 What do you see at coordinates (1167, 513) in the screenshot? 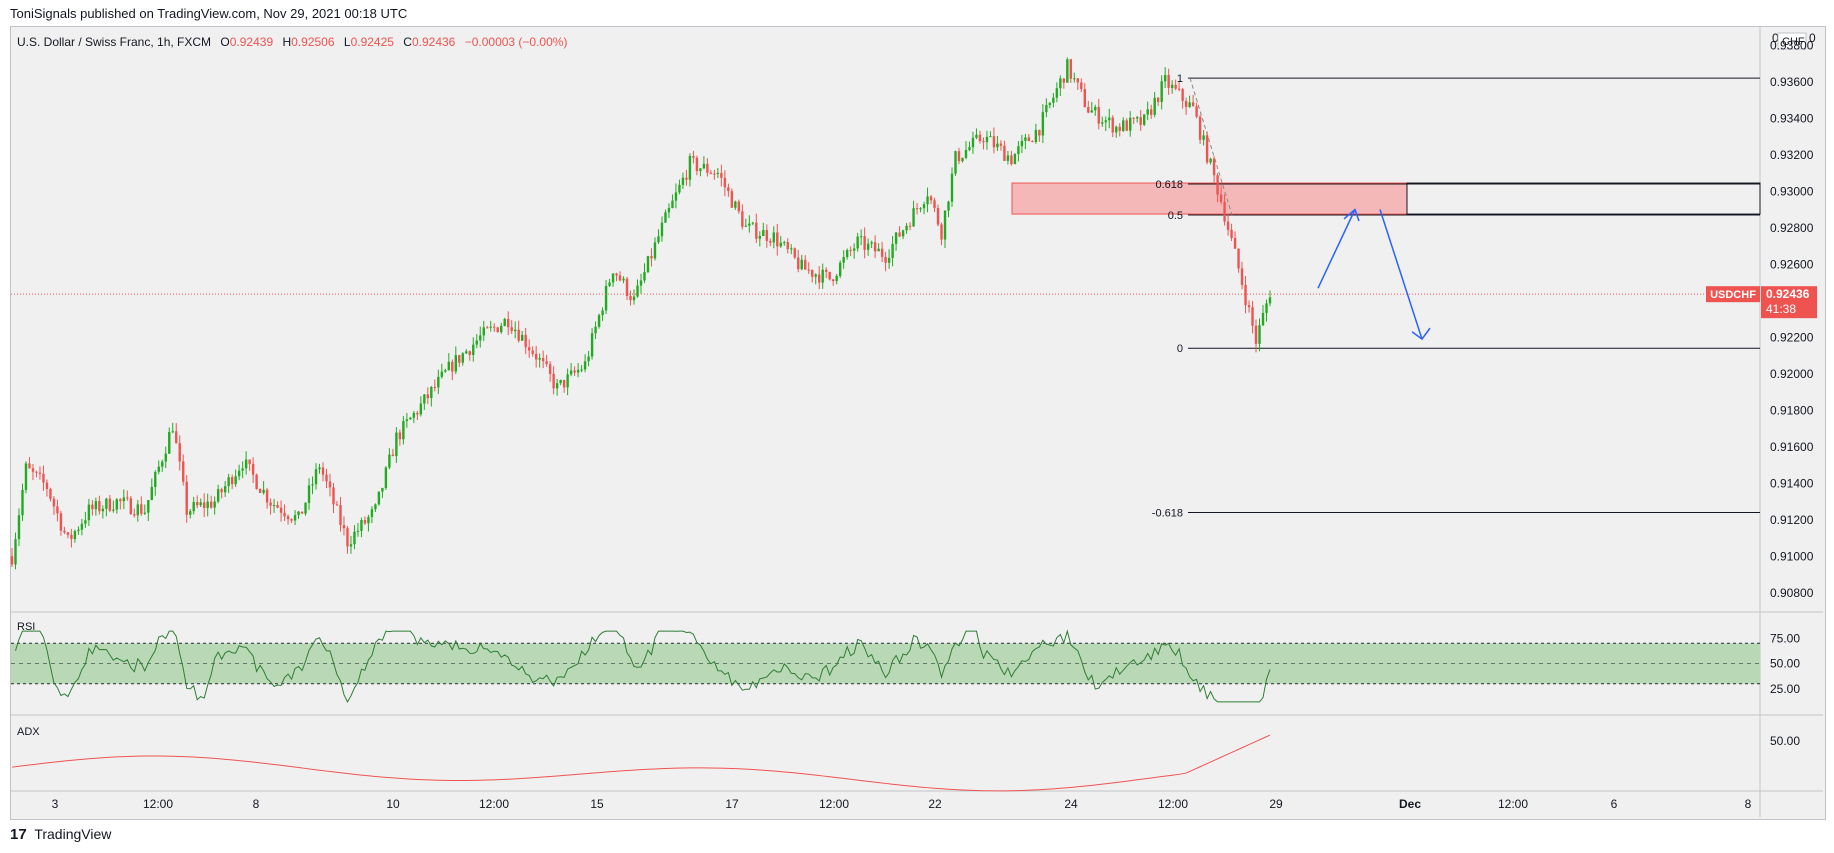
I see `fib-level-label: -0.618` at bounding box center [1167, 513].